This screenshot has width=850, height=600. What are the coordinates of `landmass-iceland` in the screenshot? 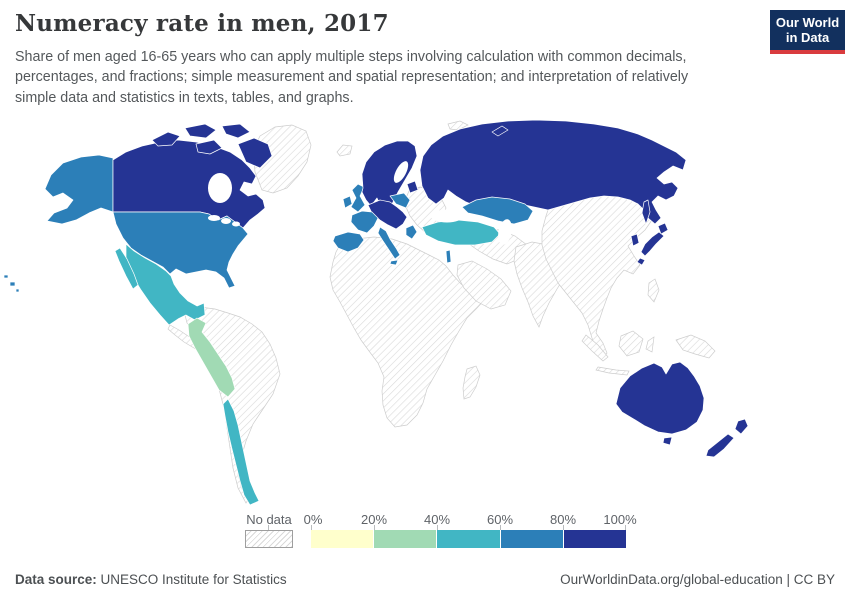 It's located at (344, 150).